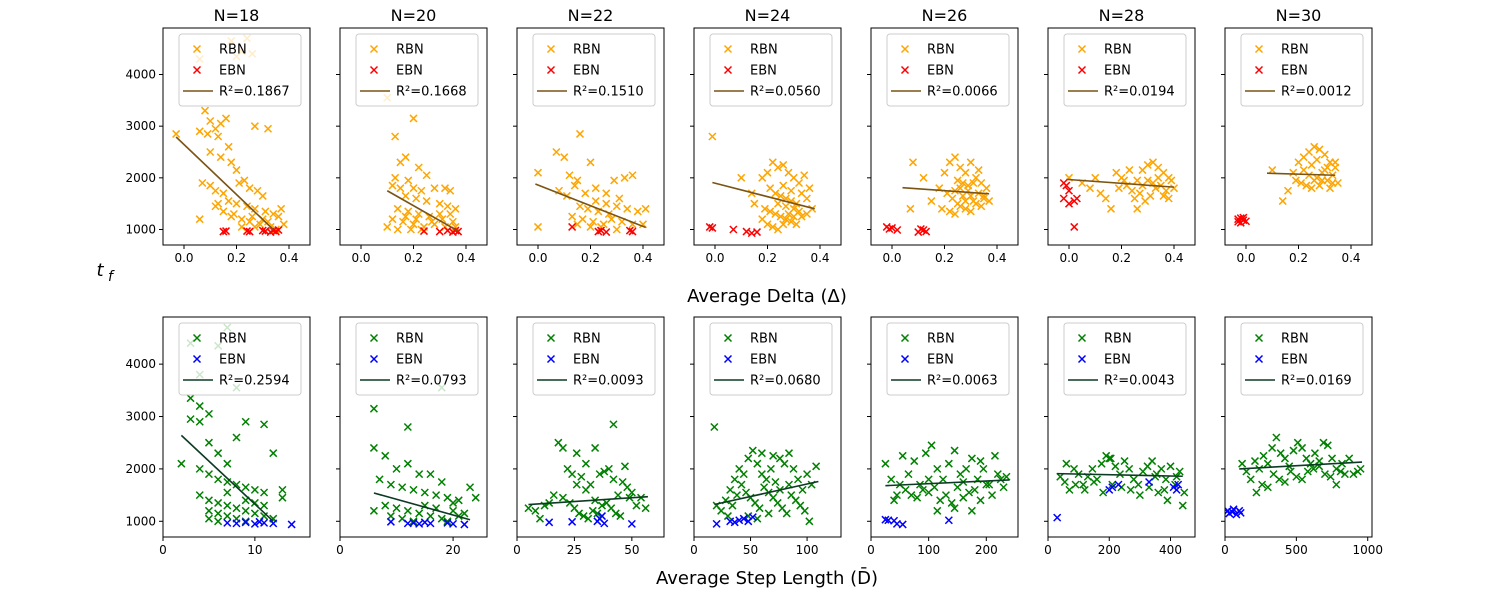 The width and height of the screenshot is (1496, 596). What do you see at coordinates (871, 550) in the screenshot?
I see `x-tick-label: 0` at bounding box center [871, 550].